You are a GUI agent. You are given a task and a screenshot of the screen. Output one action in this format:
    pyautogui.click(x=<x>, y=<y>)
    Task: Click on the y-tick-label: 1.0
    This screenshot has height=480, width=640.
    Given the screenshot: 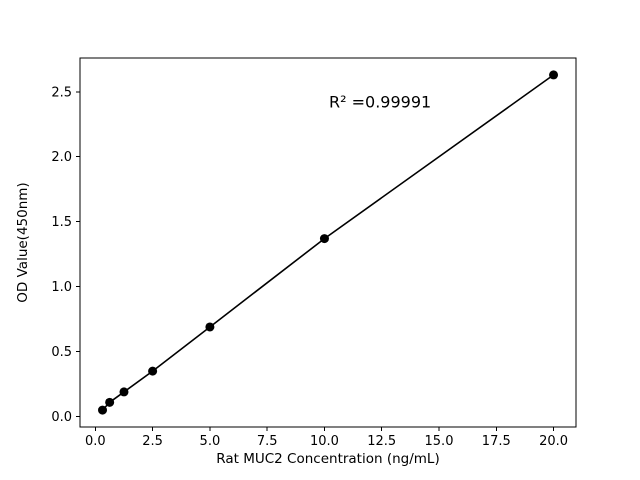 What is the action you would take?
    pyautogui.click(x=61, y=287)
    